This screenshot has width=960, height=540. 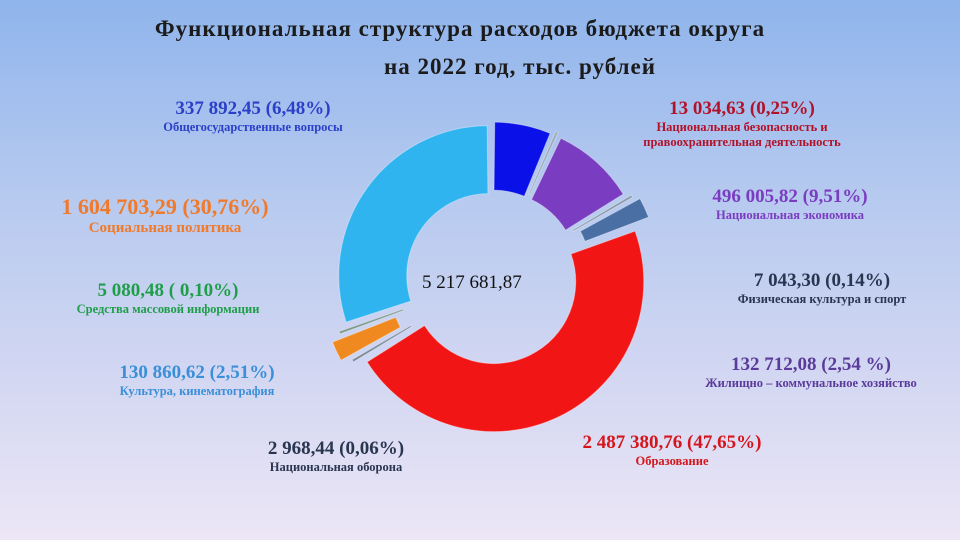 What do you see at coordinates (520, 66) in the screenshot?
I see `chart-title-line2: на 2022 год, тыс. рублей` at bounding box center [520, 66].